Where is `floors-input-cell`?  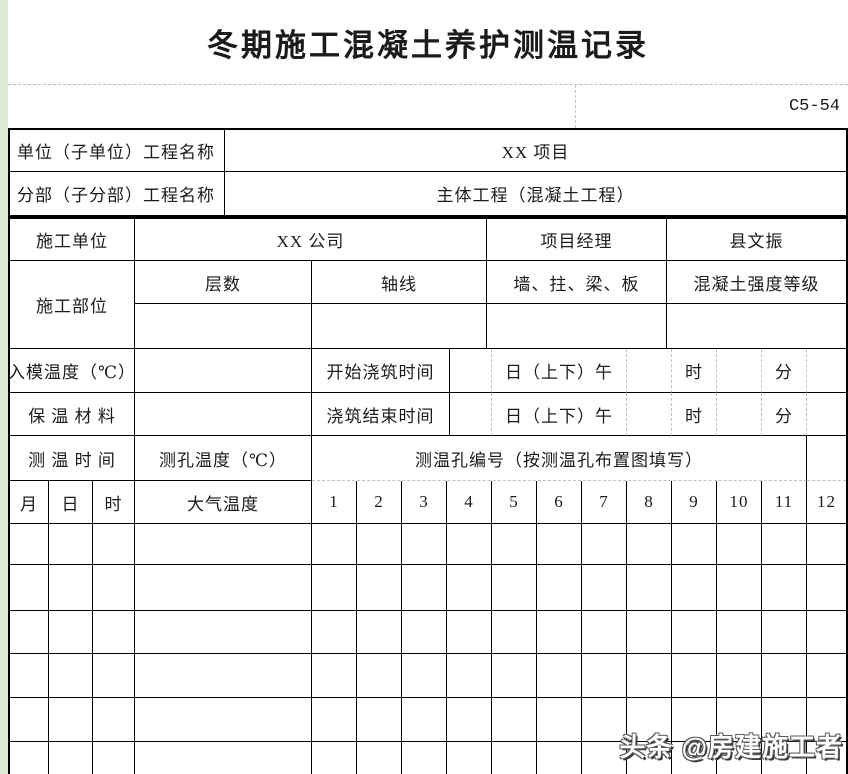
floors-input-cell is located at coordinates (223, 326).